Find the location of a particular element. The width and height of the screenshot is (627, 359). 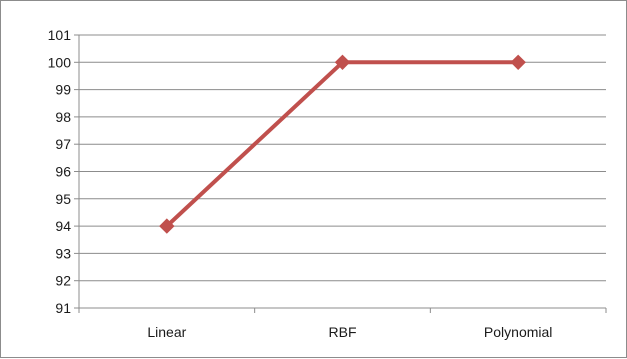

y-tick-label-93: 93 is located at coordinates (63, 253).